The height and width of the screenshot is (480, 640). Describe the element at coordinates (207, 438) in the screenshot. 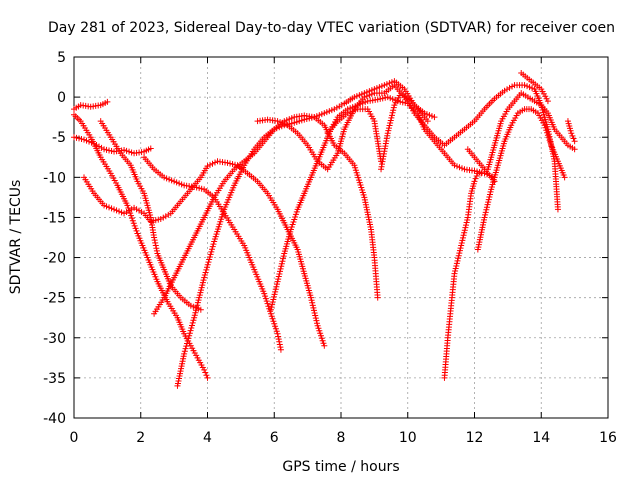

I see `x-tick-label: 4` at that location.